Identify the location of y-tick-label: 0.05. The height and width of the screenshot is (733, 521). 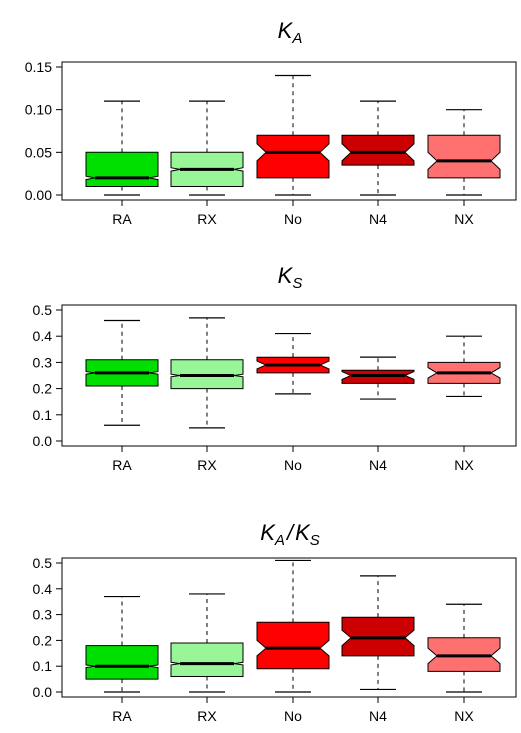
(38, 152).